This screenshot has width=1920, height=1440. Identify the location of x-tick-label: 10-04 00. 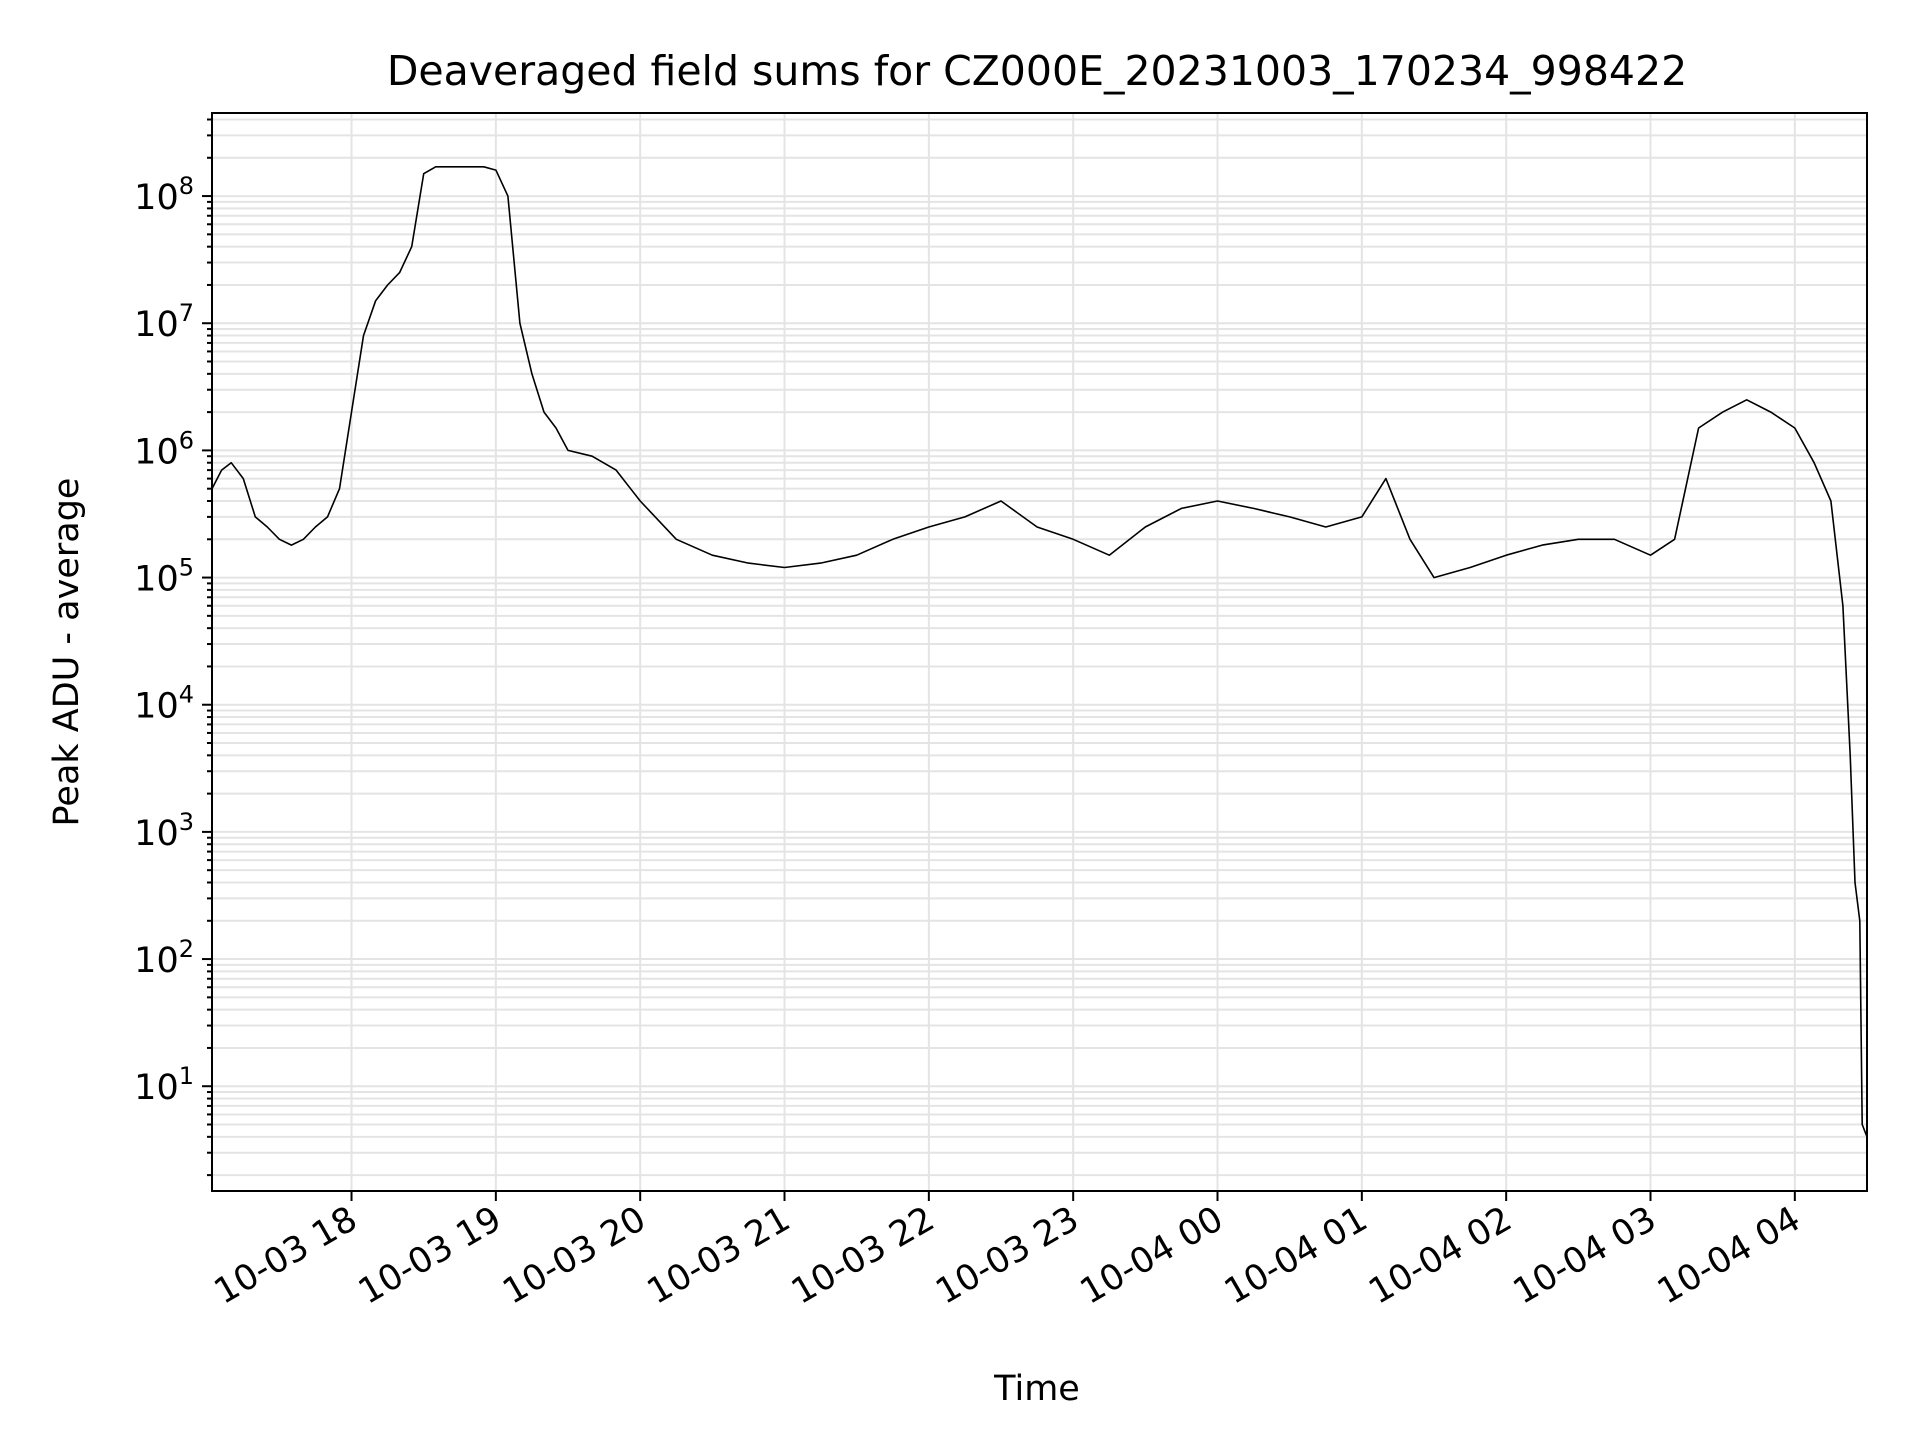
(1152, 1255).